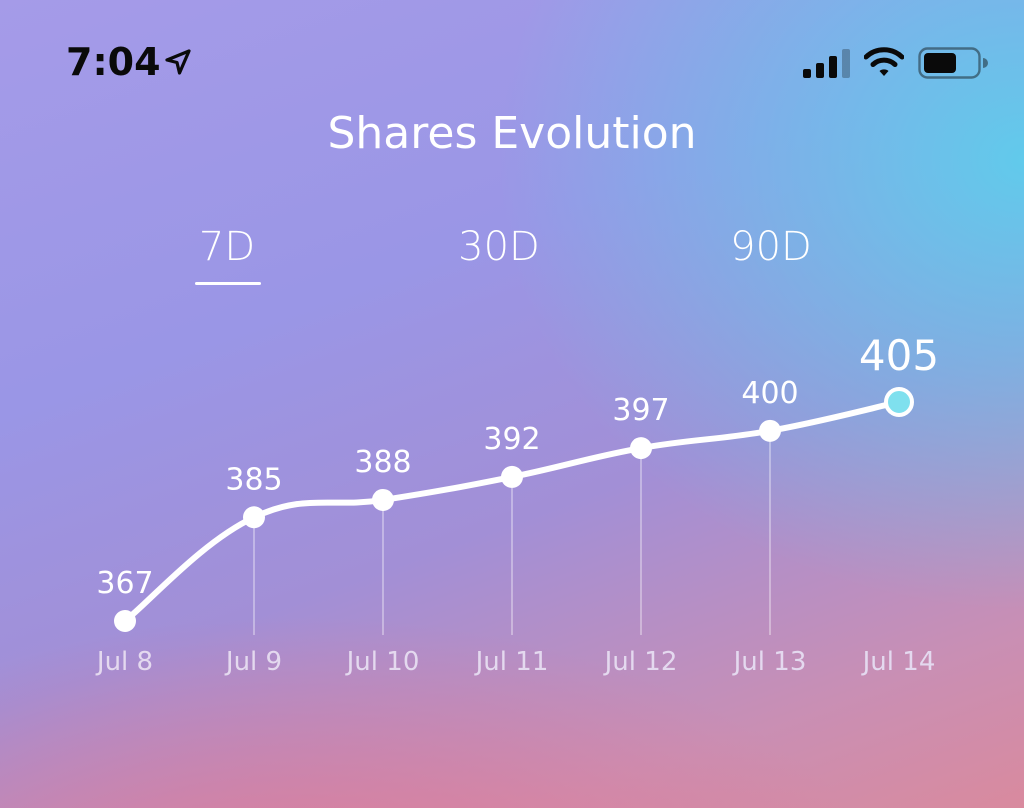 The image size is (1024, 808). Describe the element at coordinates (512, 133) in the screenshot. I see `page-title: Shares Evolution` at that location.